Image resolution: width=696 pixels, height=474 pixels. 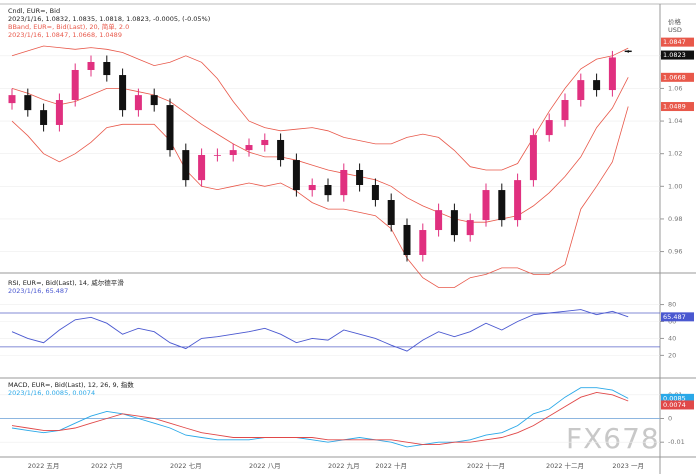 What do you see at coordinates (107, 465) in the screenshot?
I see `x-tick-label: 2022 六月` at bounding box center [107, 465].